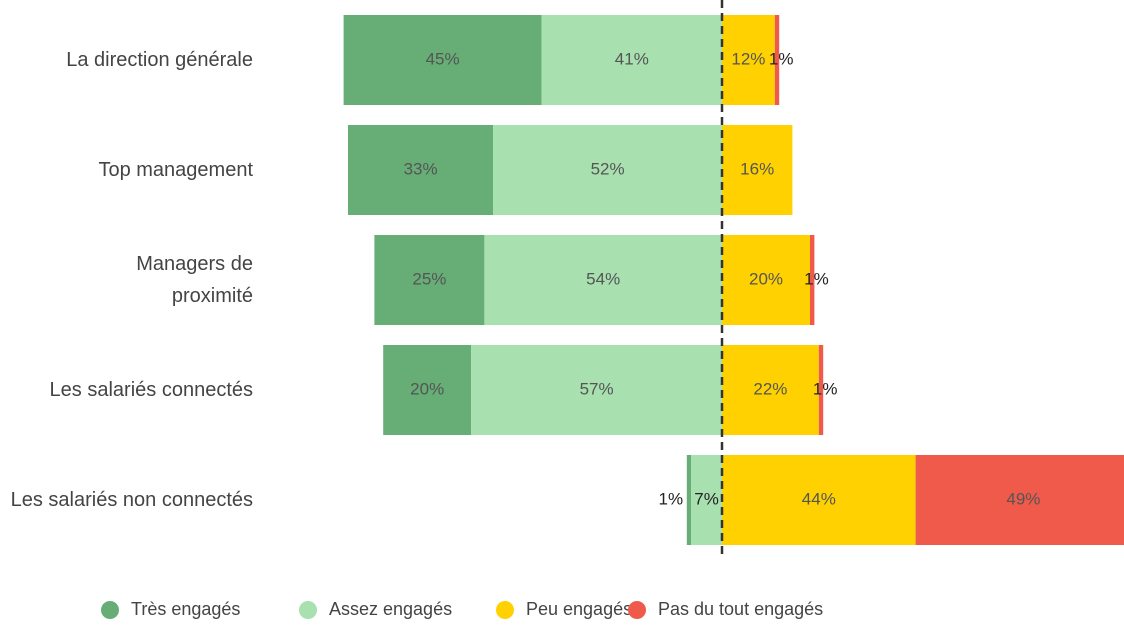 The image size is (1124, 631). I want to click on category-label: Managers de proximité, so click(194, 280).